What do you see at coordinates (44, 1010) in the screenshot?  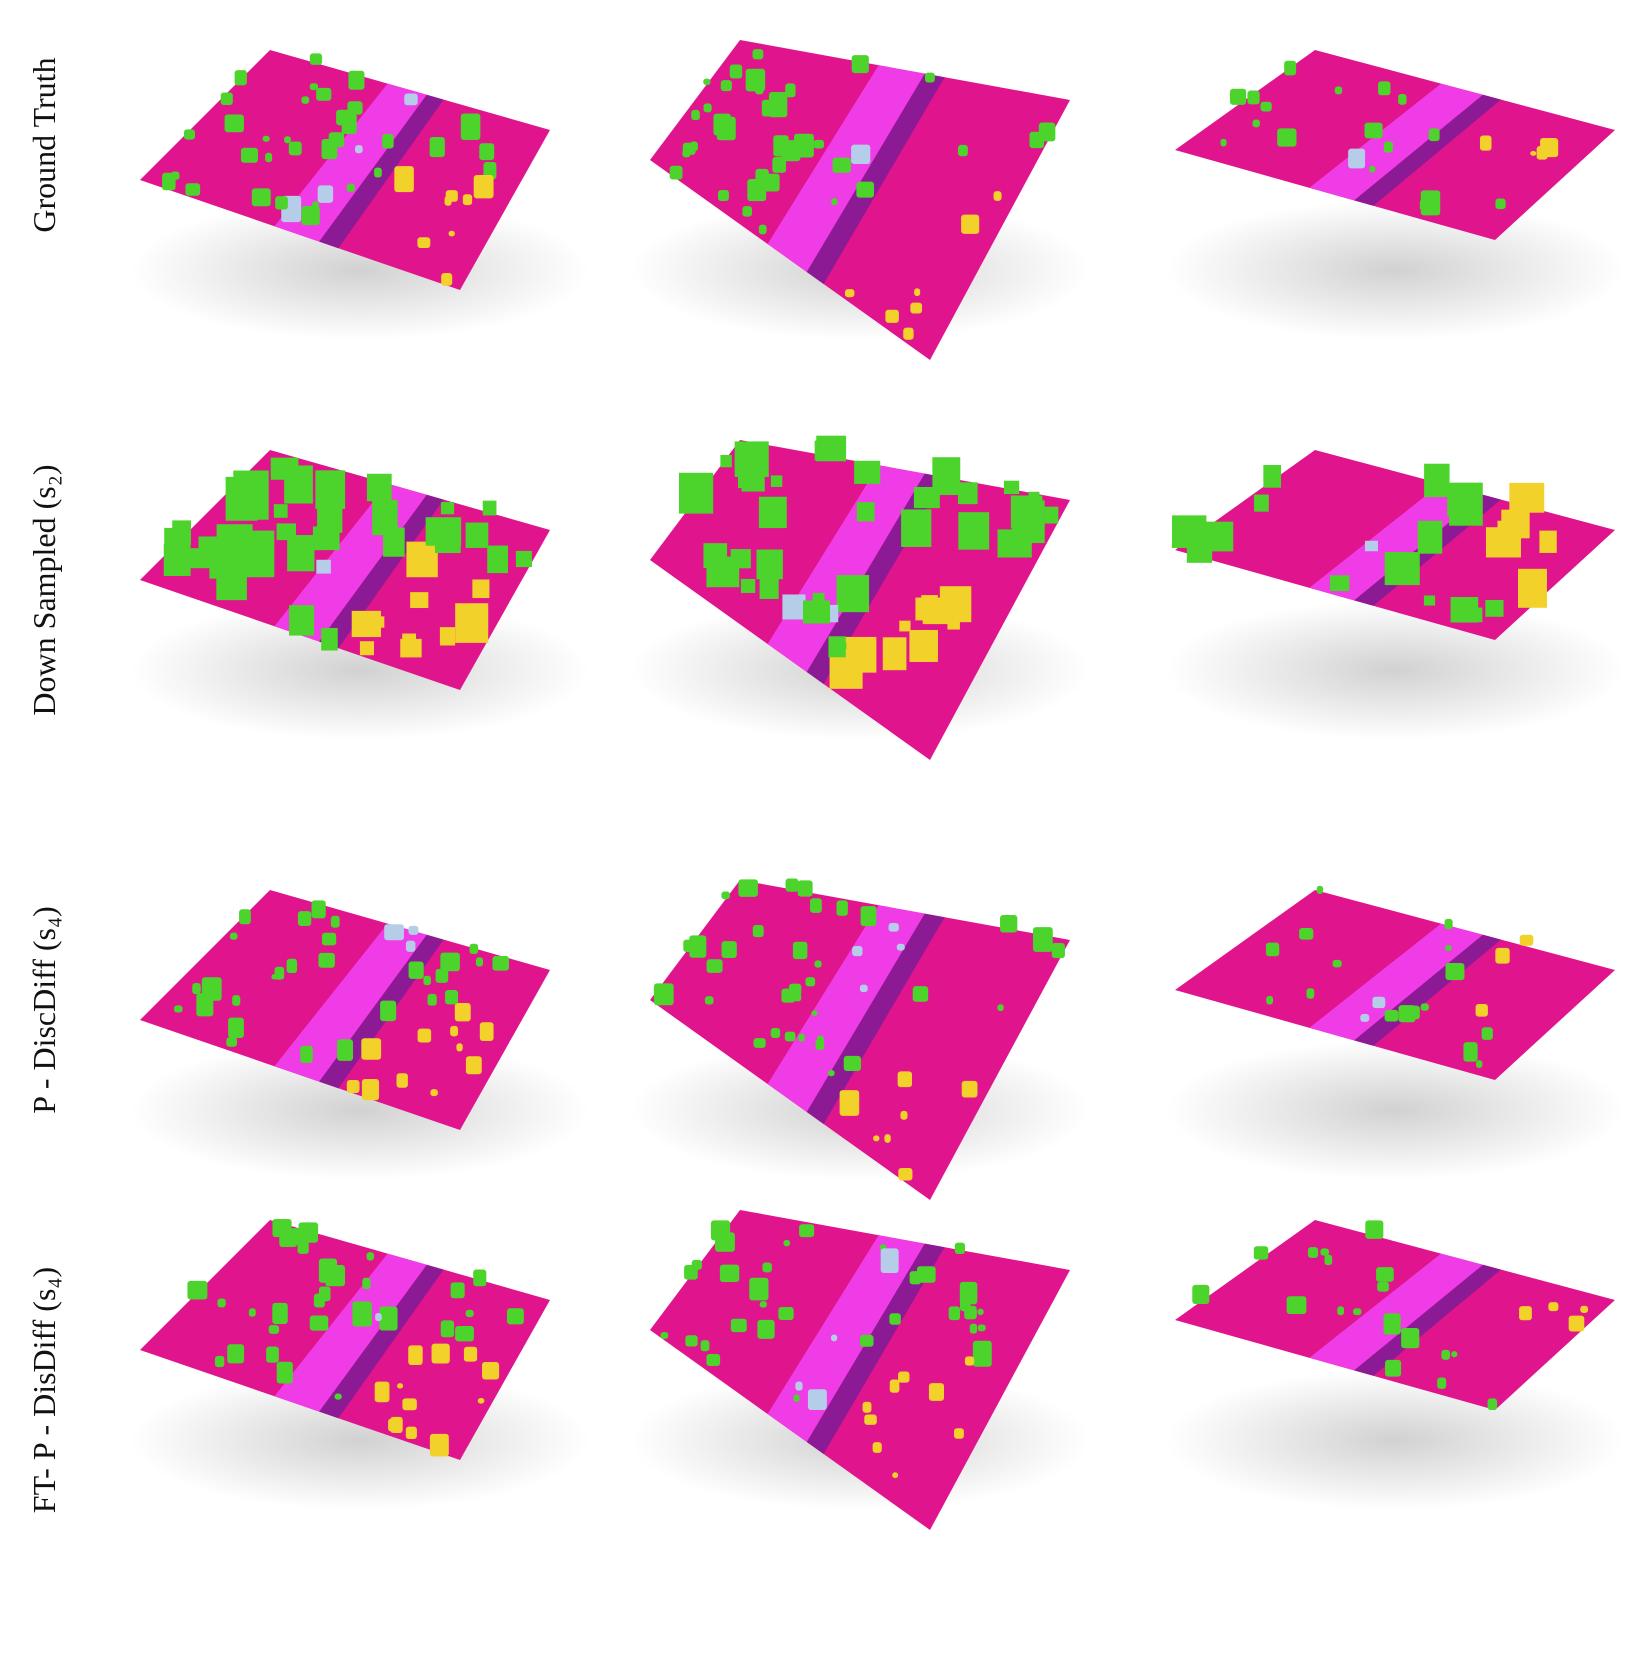 I see `row-label: P - DiscDiff (s₄)` at bounding box center [44, 1010].